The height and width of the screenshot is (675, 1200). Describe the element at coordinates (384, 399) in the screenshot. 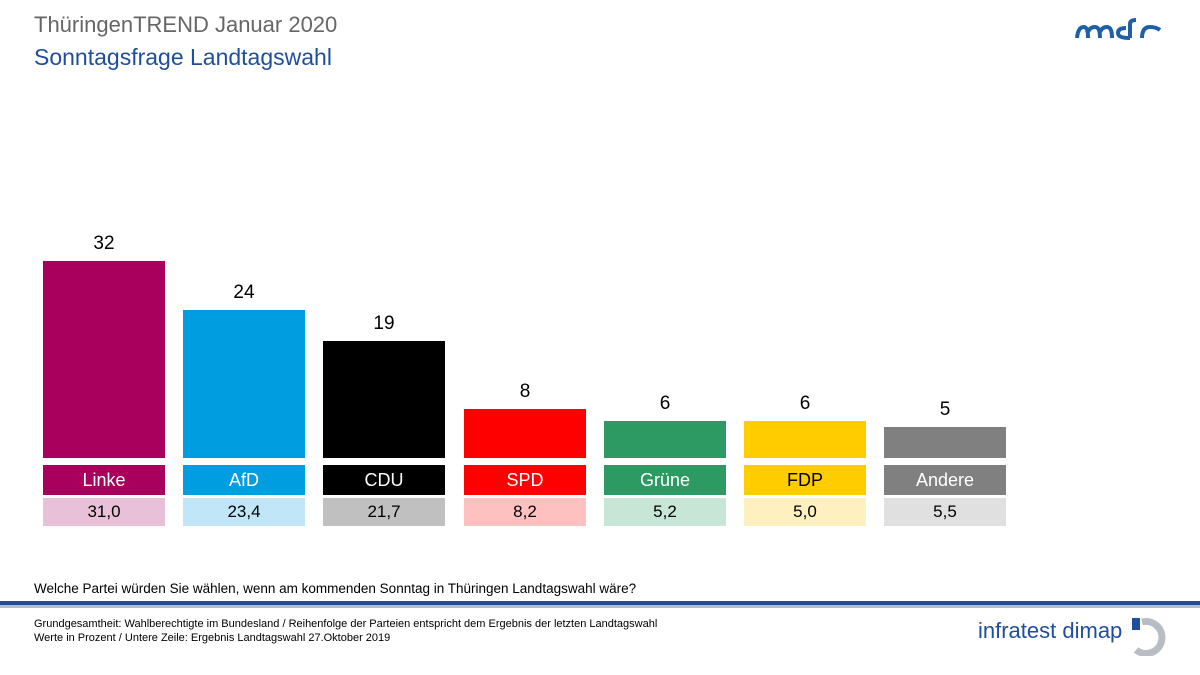

I see `bar-cdu` at that location.